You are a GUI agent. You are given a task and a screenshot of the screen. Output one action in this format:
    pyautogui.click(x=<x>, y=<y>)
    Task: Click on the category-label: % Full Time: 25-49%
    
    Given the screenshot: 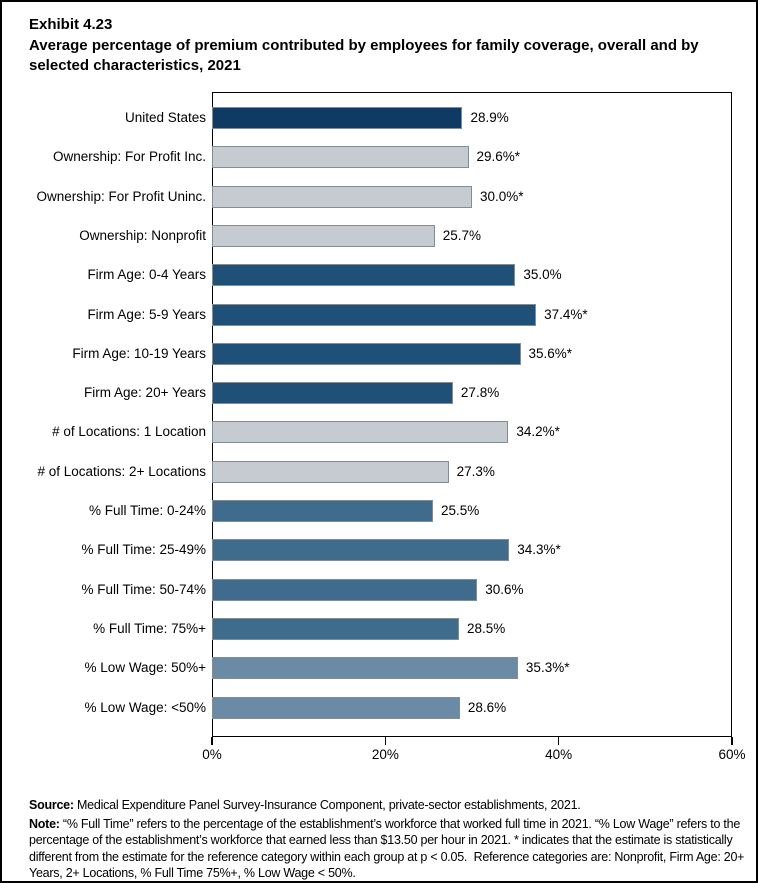 What is the action you would take?
    pyautogui.click(x=143, y=550)
    